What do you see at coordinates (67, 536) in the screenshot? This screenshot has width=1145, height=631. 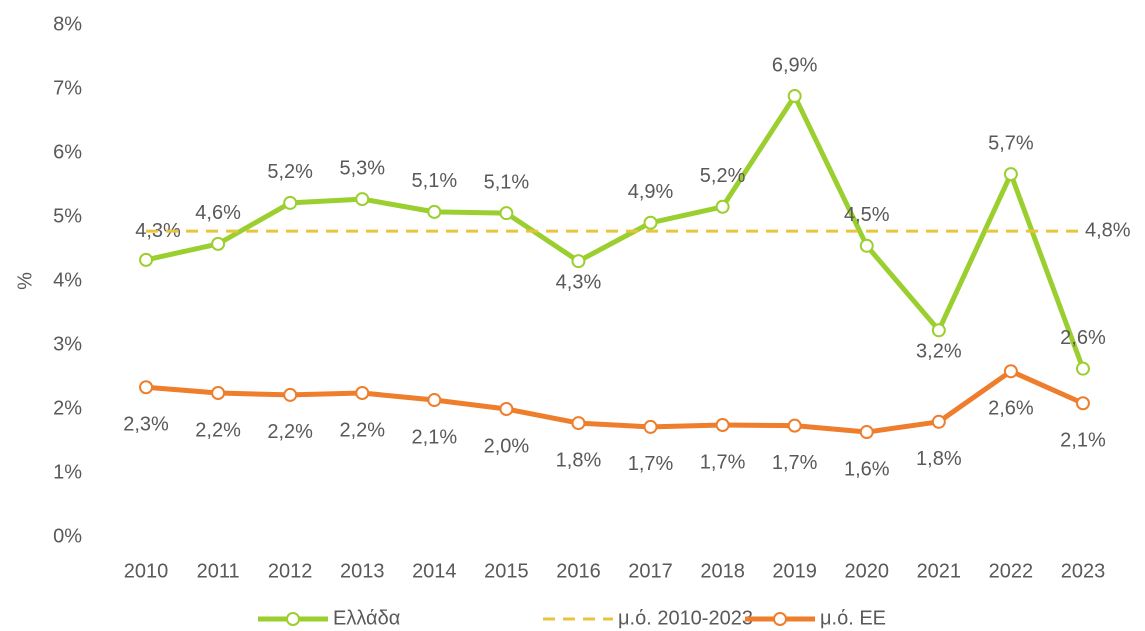 I see `y-tick-label: 0%` at bounding box center [67, 536].